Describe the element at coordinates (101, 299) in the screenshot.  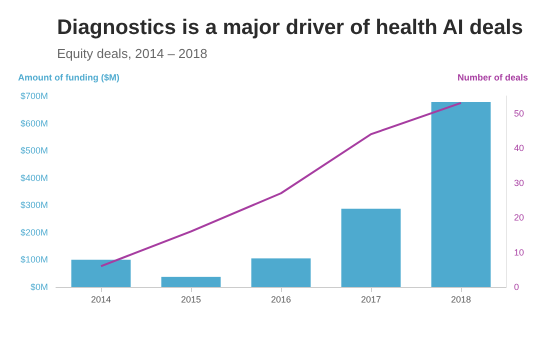
I see `x-tick-label: 2014` at that location.